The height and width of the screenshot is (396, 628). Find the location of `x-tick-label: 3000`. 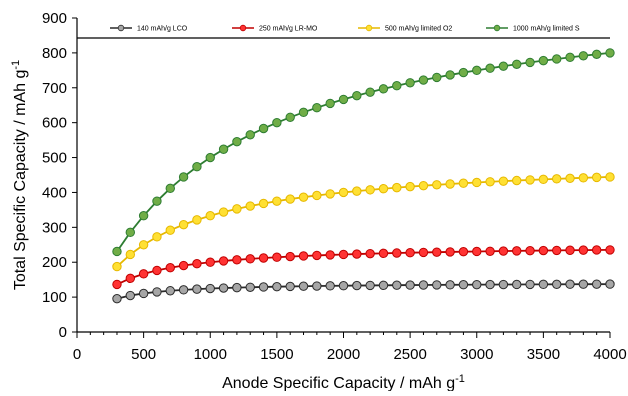

x-tick-label: 3000 is located at coordinates (476, 354).